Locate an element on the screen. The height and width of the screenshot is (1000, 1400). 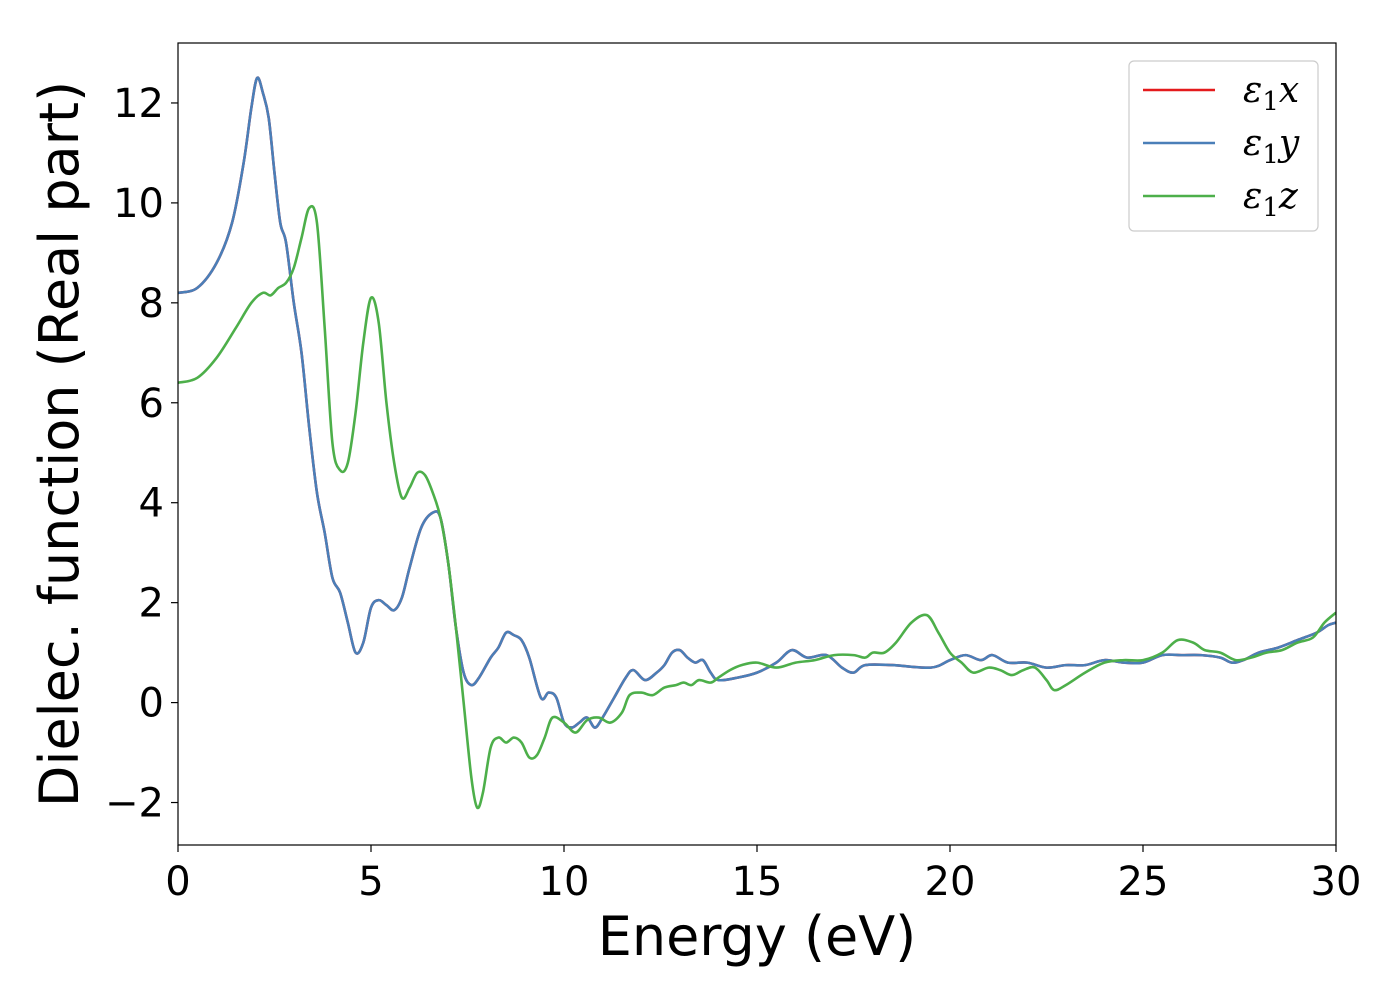
x-axis-ticks: 0 5 10 15 20 25 30 is located at coordinates (763, 875).